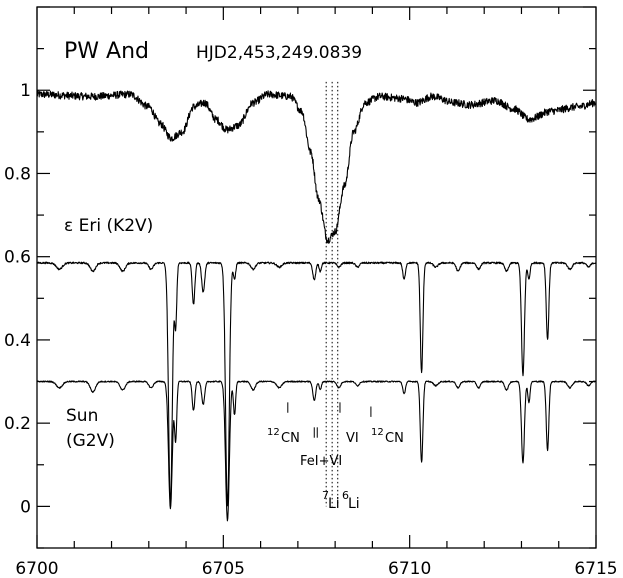 The height and width of the screenshot is (578, 623). I want to click on y-tick-label: 0.2, so click(17, 424).